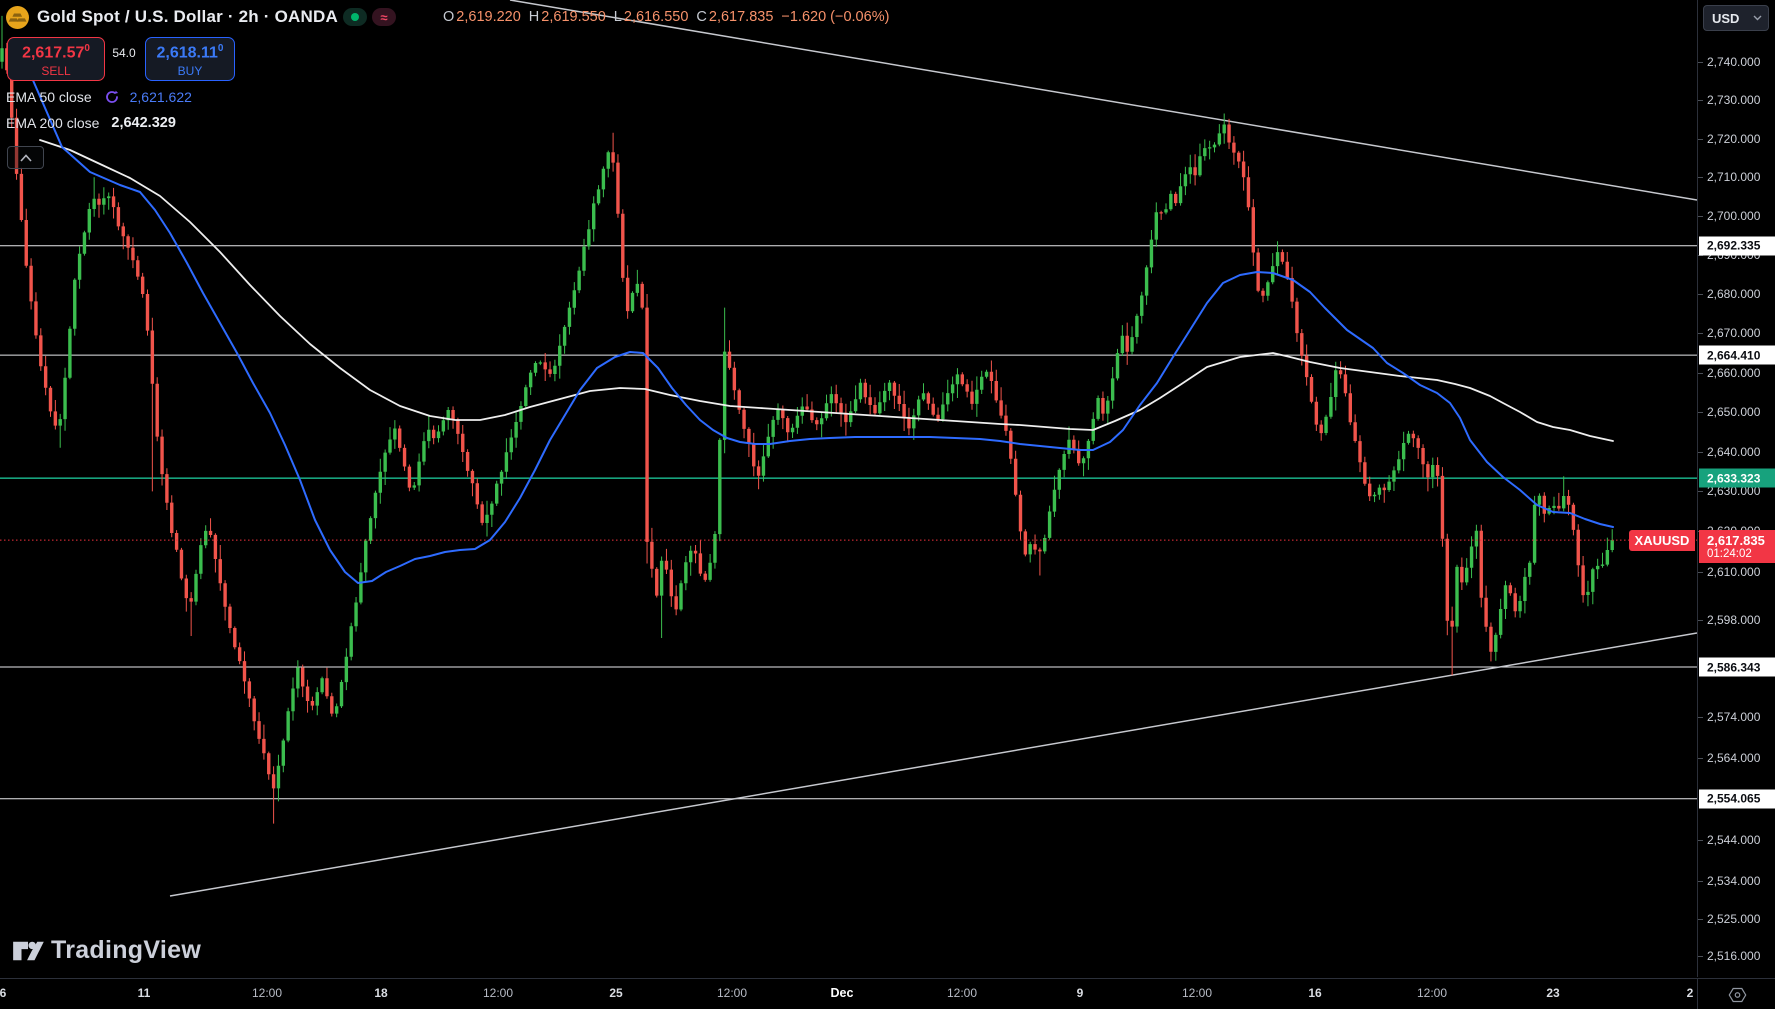 The width and height of the screenshot is (1775, 1009). What do you see at coordinates (1737, 547) in the screenshot?
I see `current-price-label: 2,617.835 01:24:02` at bounding box center [1737, 547].